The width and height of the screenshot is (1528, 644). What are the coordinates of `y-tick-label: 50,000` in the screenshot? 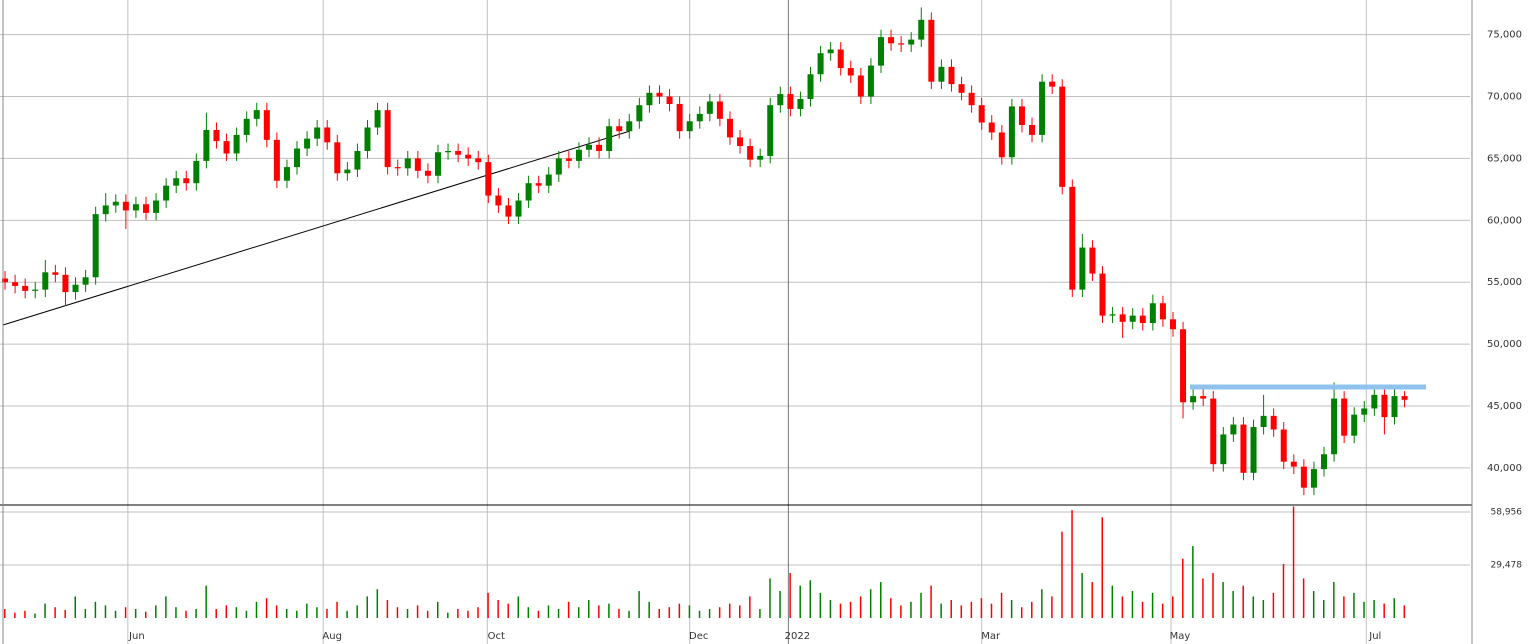 It's located at (1504, 344).